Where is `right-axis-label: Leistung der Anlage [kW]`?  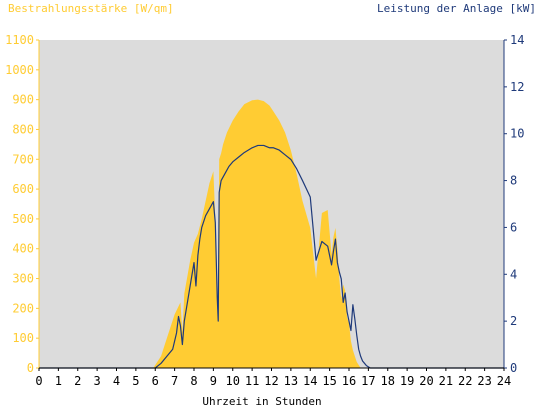
right-axis-label: Leistung der Anlage [kW] is located at coordinates (456, 8).